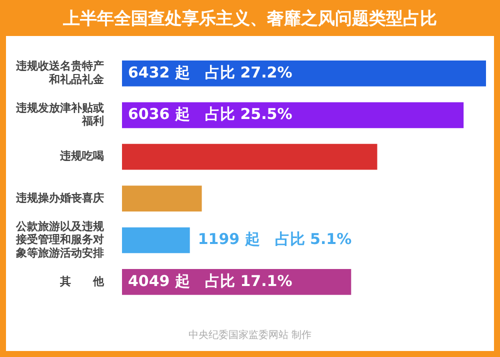 This screenshot has height=357, width=500. I want to click on y-tick-label: 违规收送名贵特产和礼品礼金, so click(60, 73).